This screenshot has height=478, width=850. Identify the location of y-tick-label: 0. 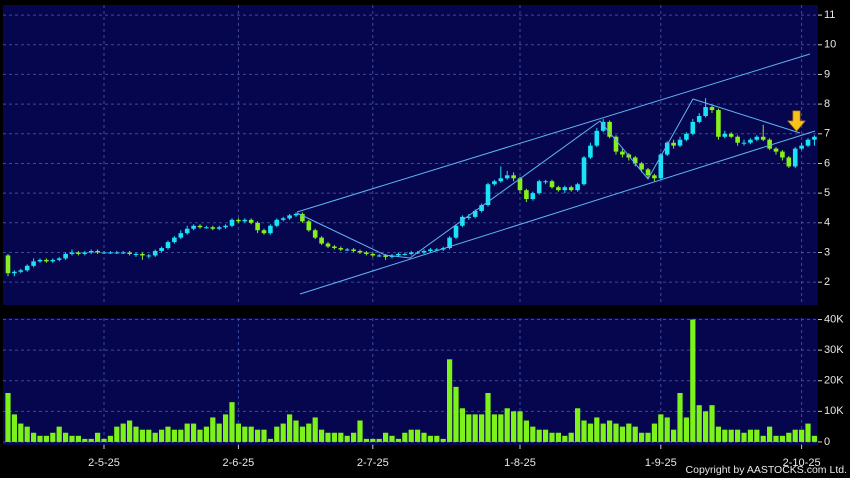
(827, 442).